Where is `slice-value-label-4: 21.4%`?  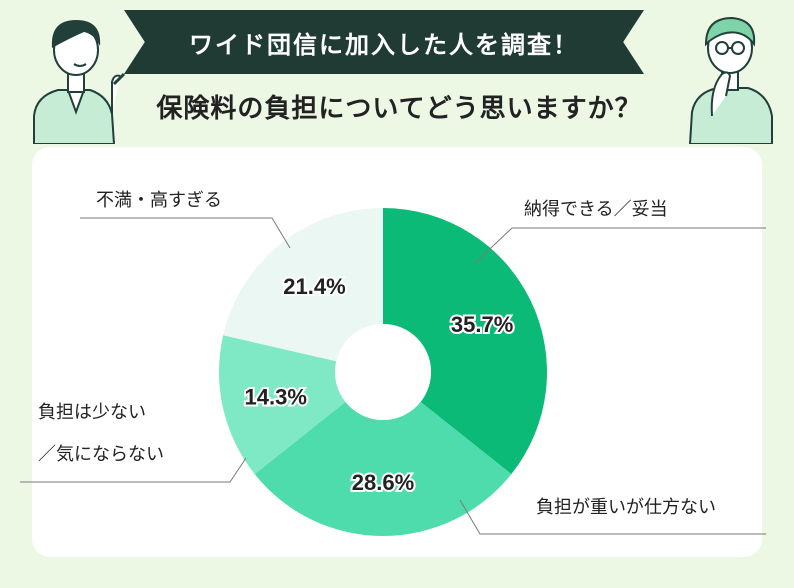
slice-value-label-4: 21.4% is located at coordinates (314, 286).